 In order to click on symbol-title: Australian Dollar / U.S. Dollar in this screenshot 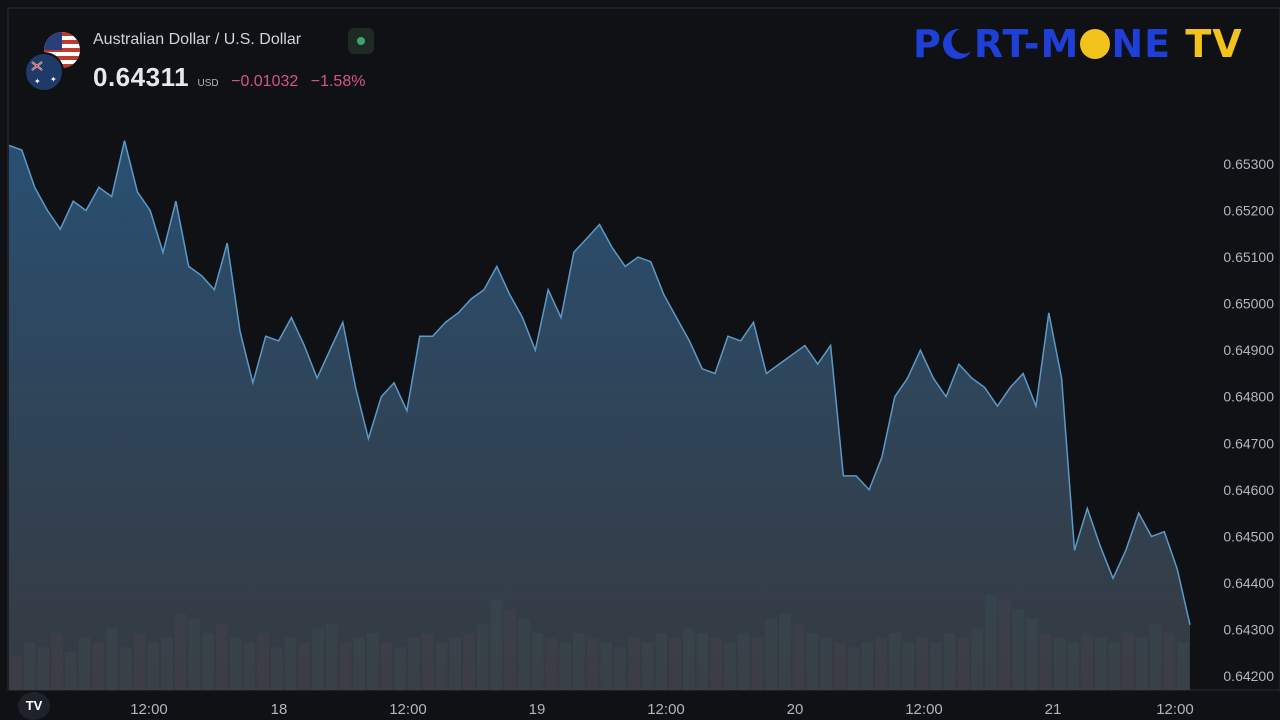, I will do `click(197, 39)`.